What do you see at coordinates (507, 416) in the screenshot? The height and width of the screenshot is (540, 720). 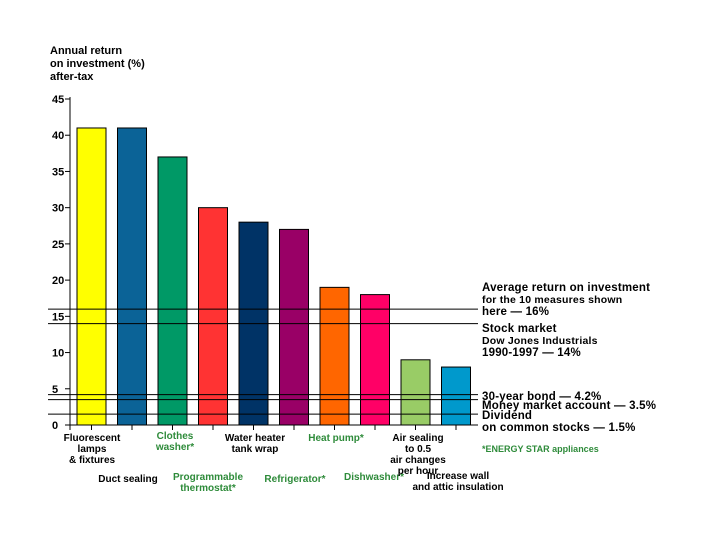 I see `ref-dividend-line1: Dividend` at bounding box center [507, 416].